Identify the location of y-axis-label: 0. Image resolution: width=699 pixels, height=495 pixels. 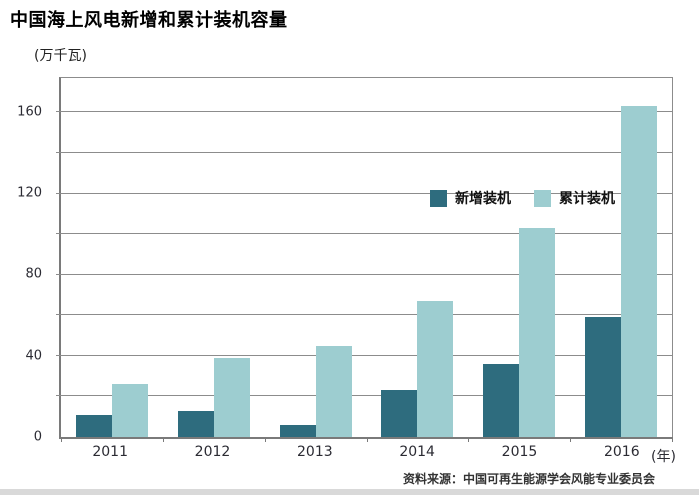
(37, 437).